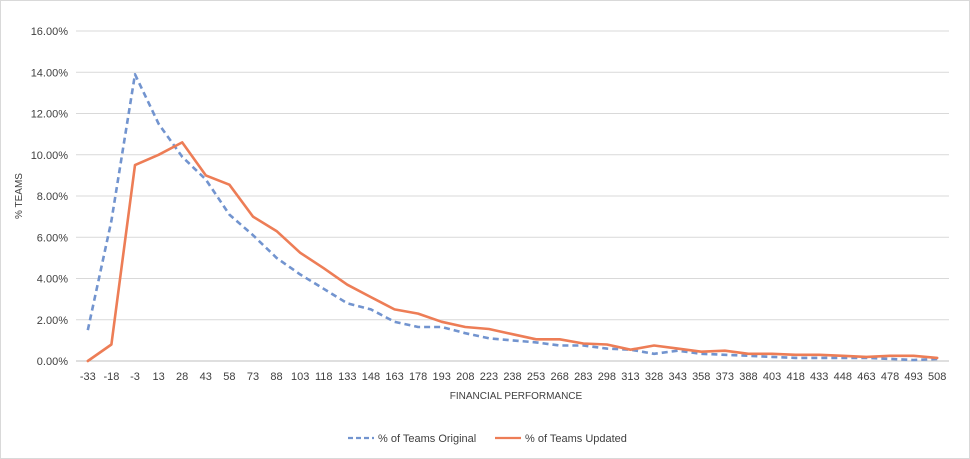  Describe the element at coordinates (418, 377) in the screenshot. I see `x-tick-label: 178` at that location.